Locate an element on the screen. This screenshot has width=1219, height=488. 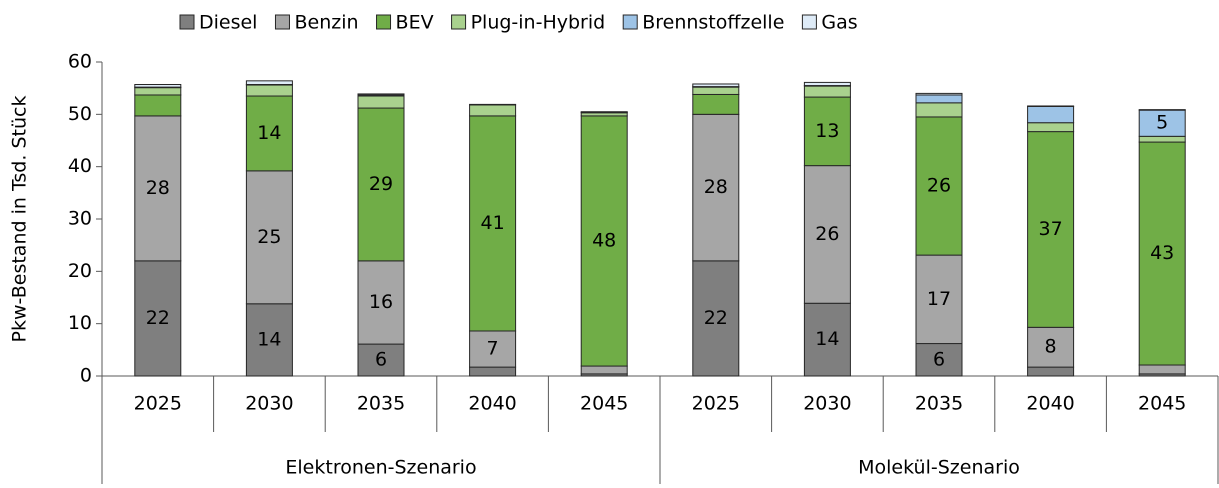
y-tick-label: 50 is located at coordinates (80, 114).